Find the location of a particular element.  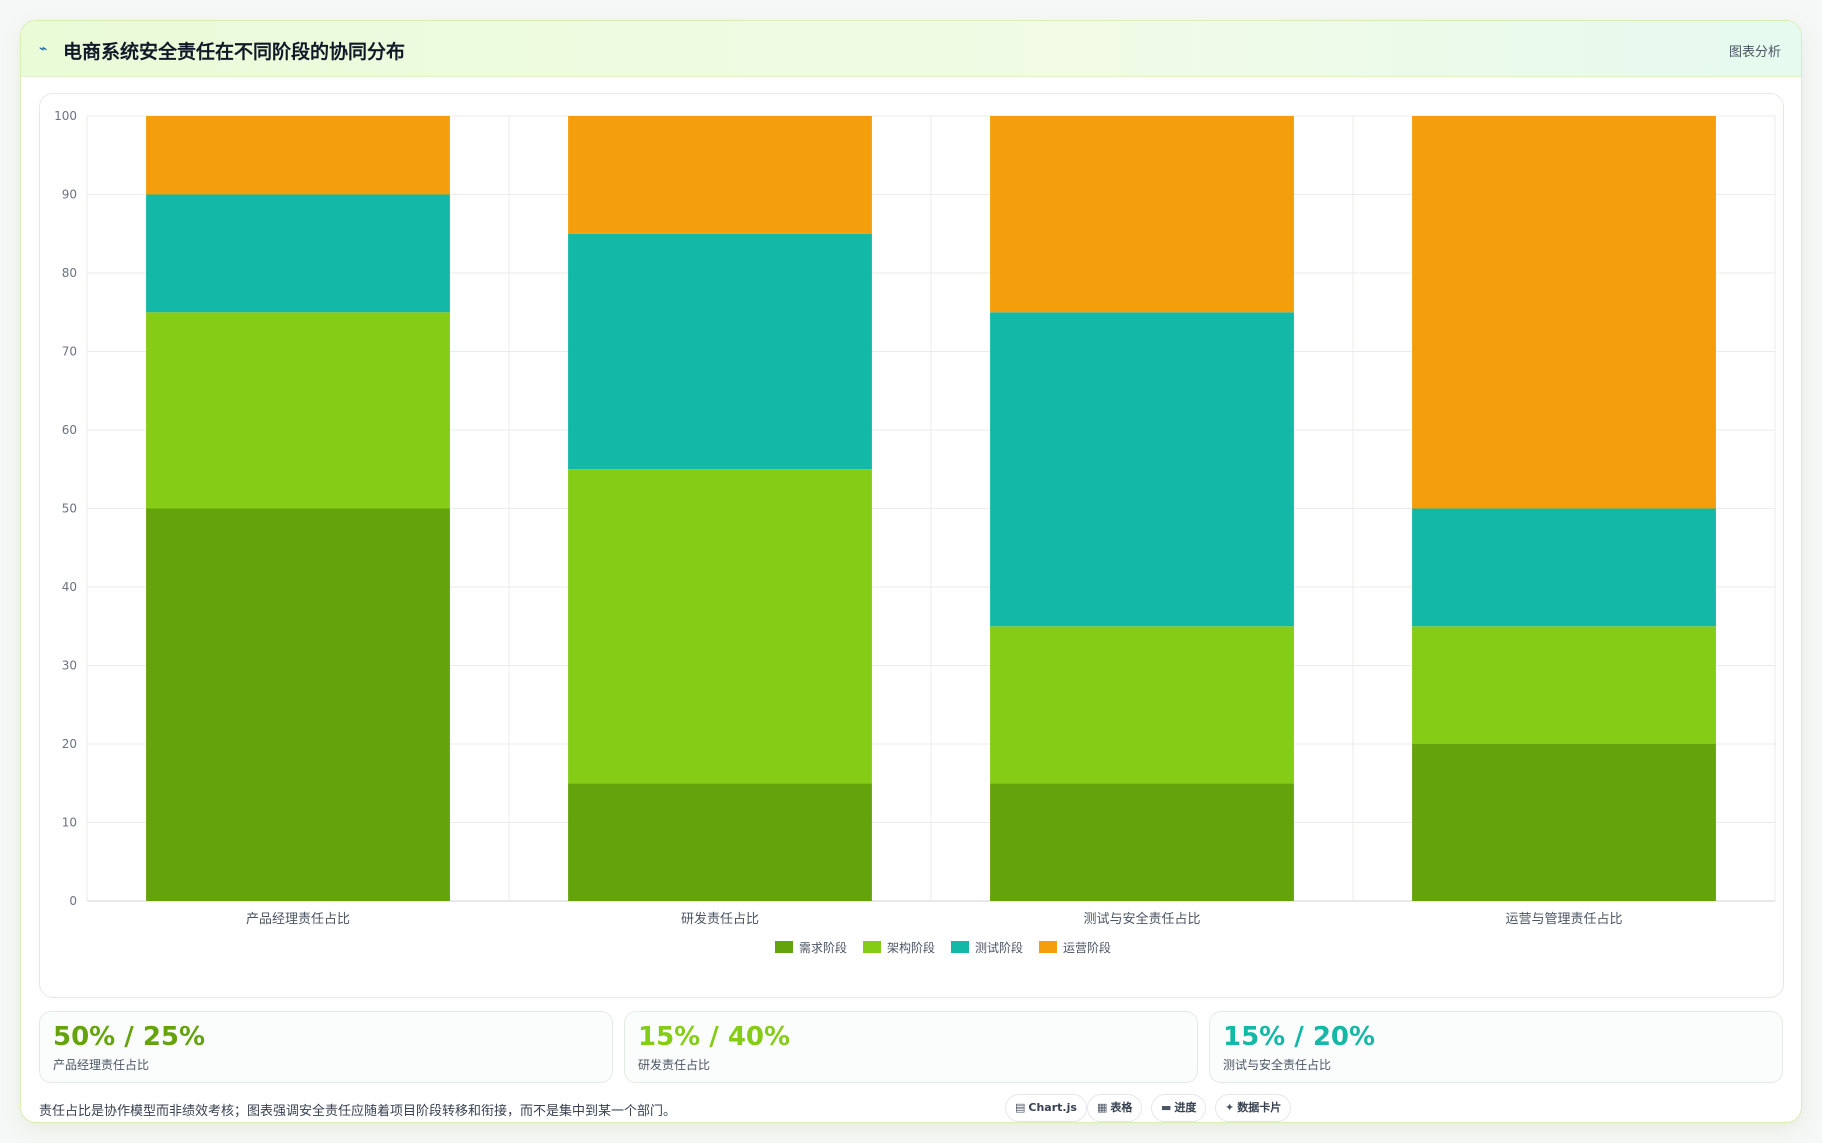

pill-table: ▦ 表格 is located at coordinates (1115, 1108).